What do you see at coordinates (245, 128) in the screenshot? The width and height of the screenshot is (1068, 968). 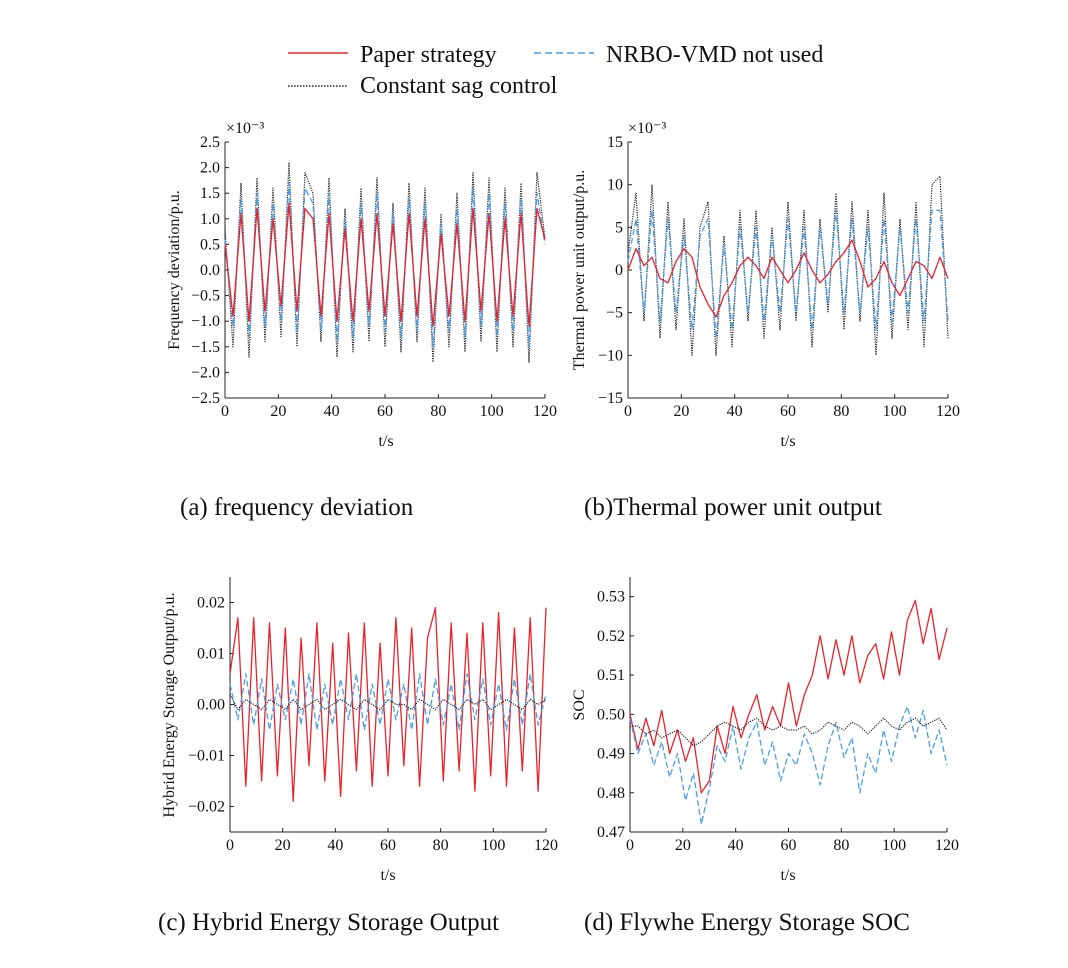 I see `chart-a-scale-label: ×10⁻³` at bounding box center [245, 128].